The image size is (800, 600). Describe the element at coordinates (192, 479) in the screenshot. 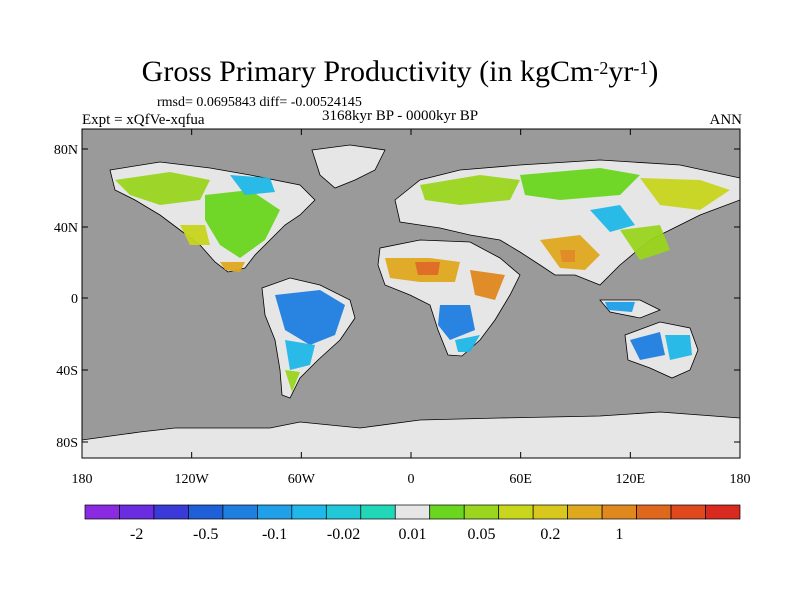

I see `x-tick-label: 120W` at that location.